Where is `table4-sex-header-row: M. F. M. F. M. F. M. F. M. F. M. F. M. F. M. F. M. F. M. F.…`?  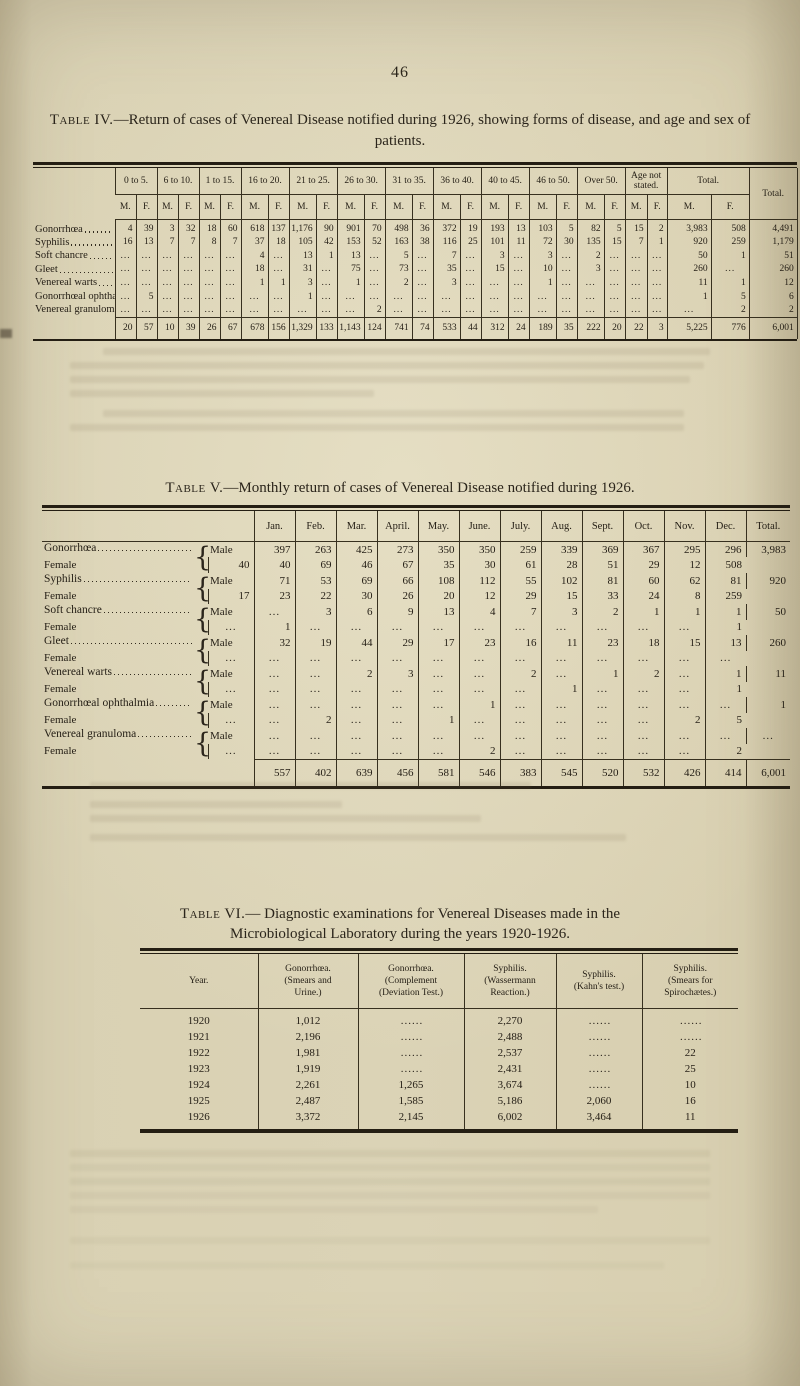 table4-sex-header-row: M. F. M. F. M. F. M. F. M. F. M. F. M. F. M. F. M. F. M. F.… is located at coordinates (415, 207).